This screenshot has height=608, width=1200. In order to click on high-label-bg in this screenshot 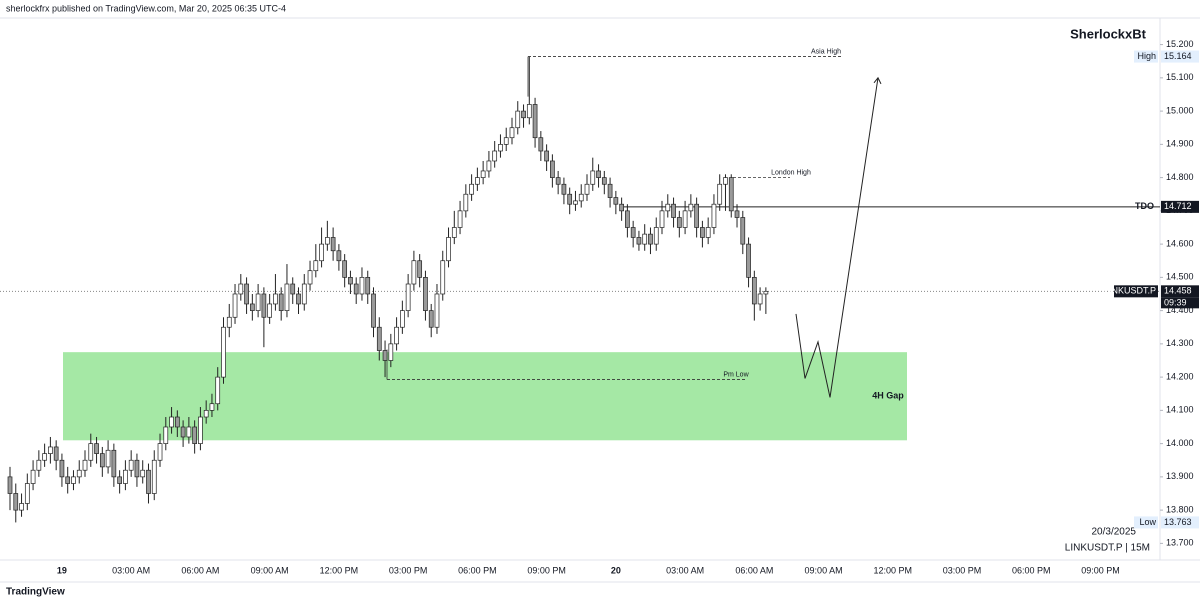, I will do `click(1146, 56)`.